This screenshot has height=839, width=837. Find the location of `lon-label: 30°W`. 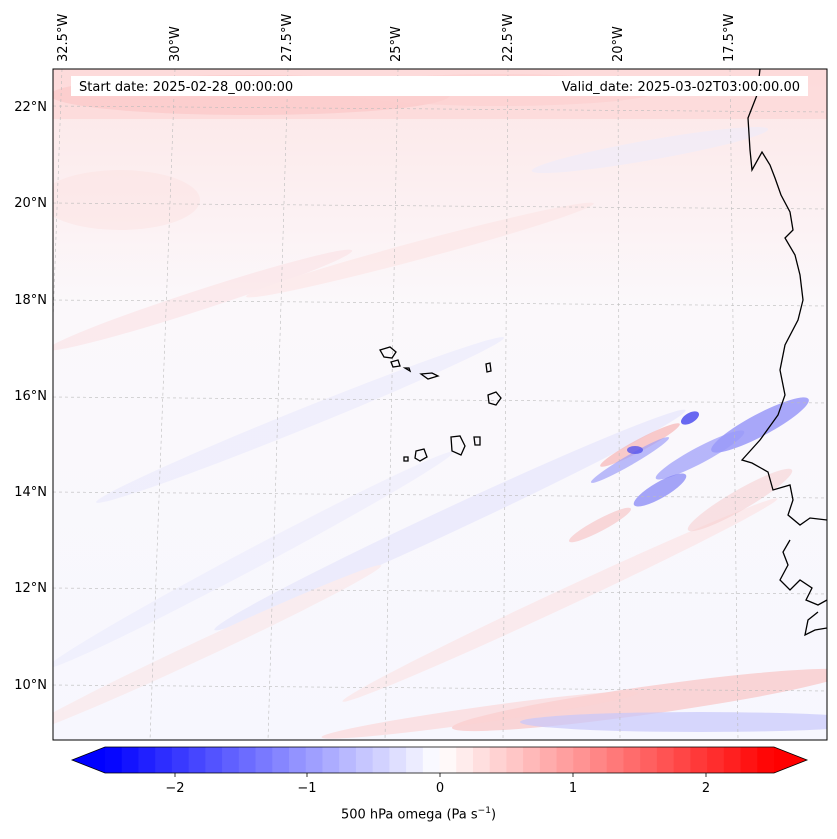

lon-label: 30°W is located at coordinates (175, 44).